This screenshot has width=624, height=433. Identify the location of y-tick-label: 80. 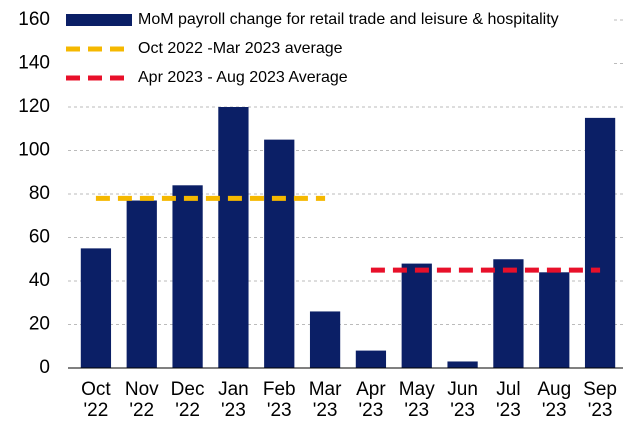
(39, 193).